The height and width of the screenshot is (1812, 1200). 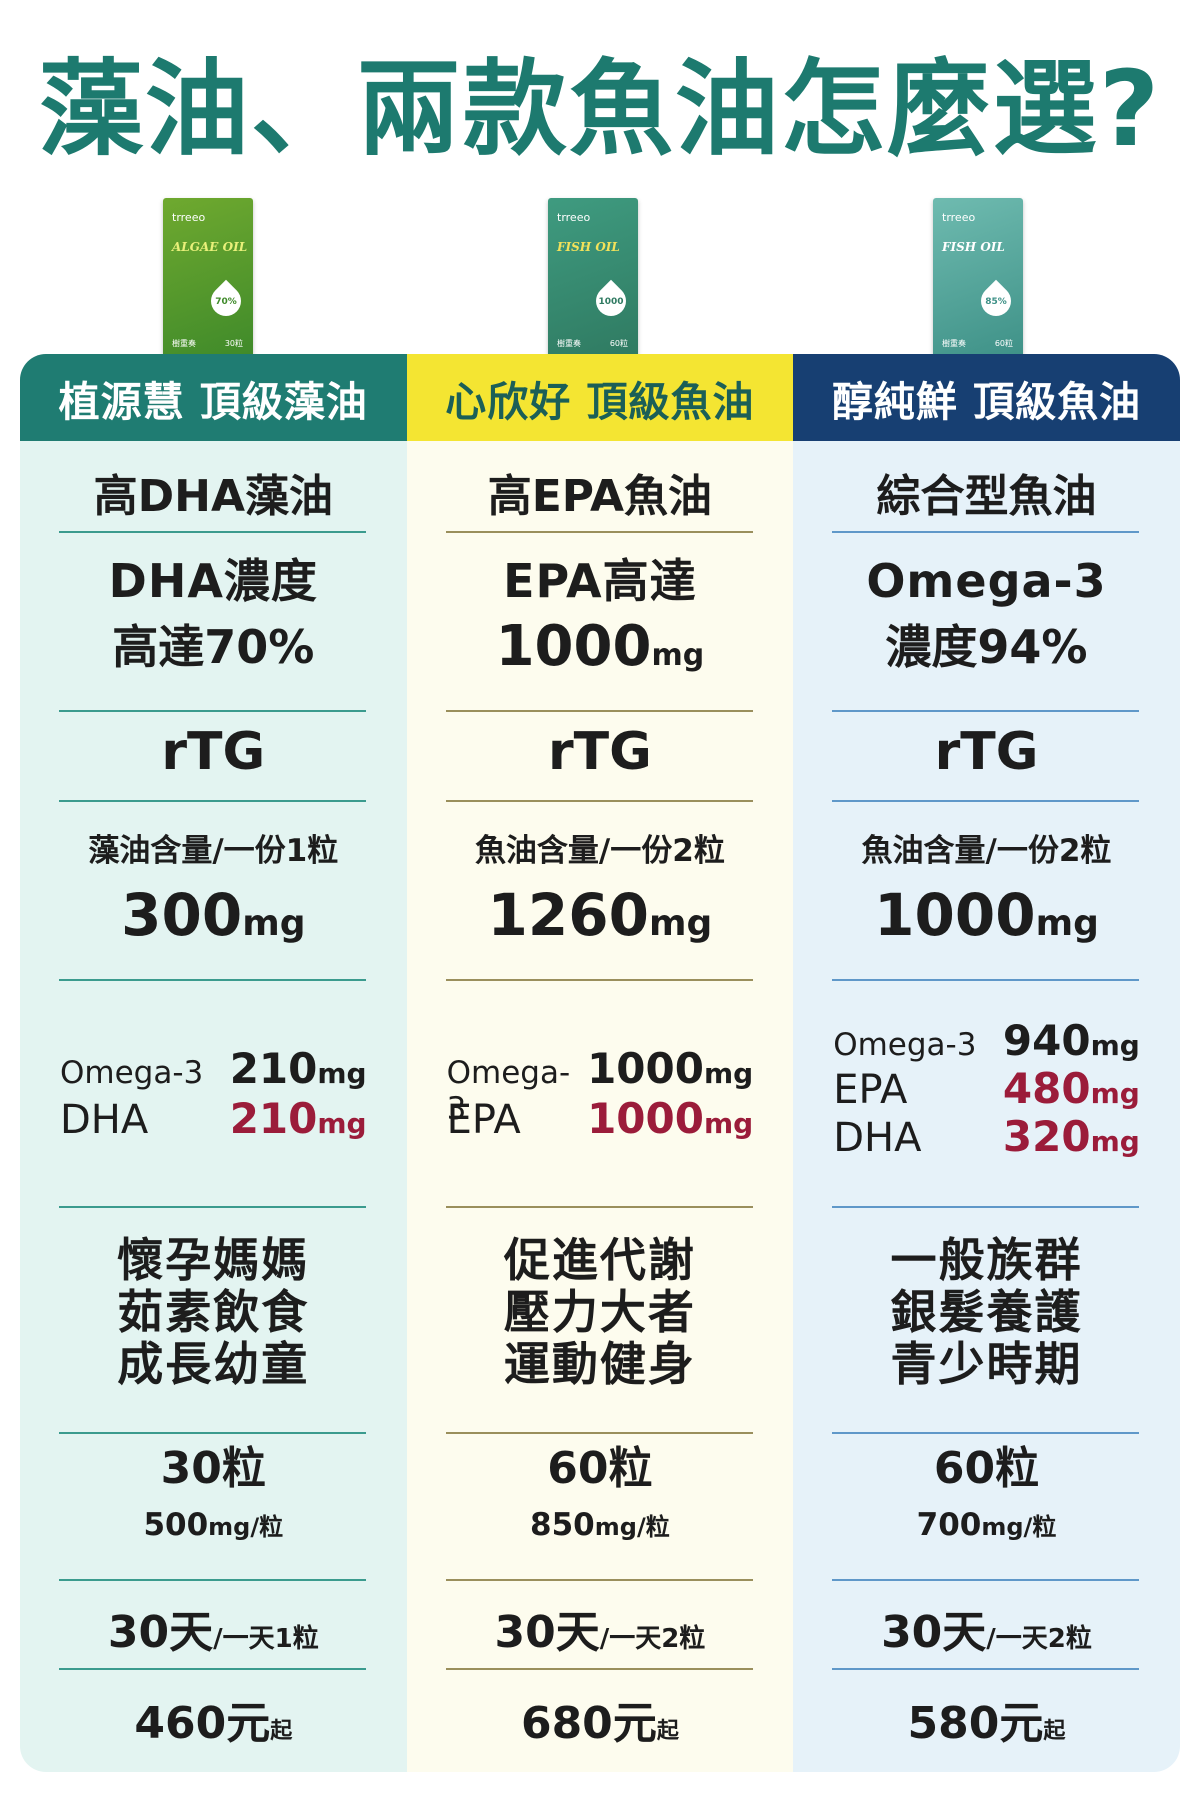 I want to click on price-unit: 元, so click(x=634, y=1723).